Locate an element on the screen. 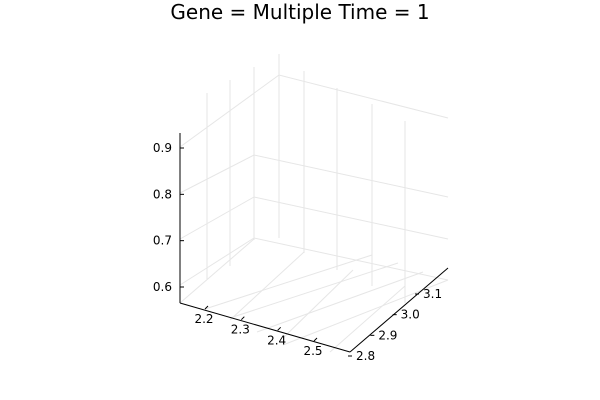 The image size is (600, 400). x-tick-label: 2.2 is located at coordinates (203, 319).